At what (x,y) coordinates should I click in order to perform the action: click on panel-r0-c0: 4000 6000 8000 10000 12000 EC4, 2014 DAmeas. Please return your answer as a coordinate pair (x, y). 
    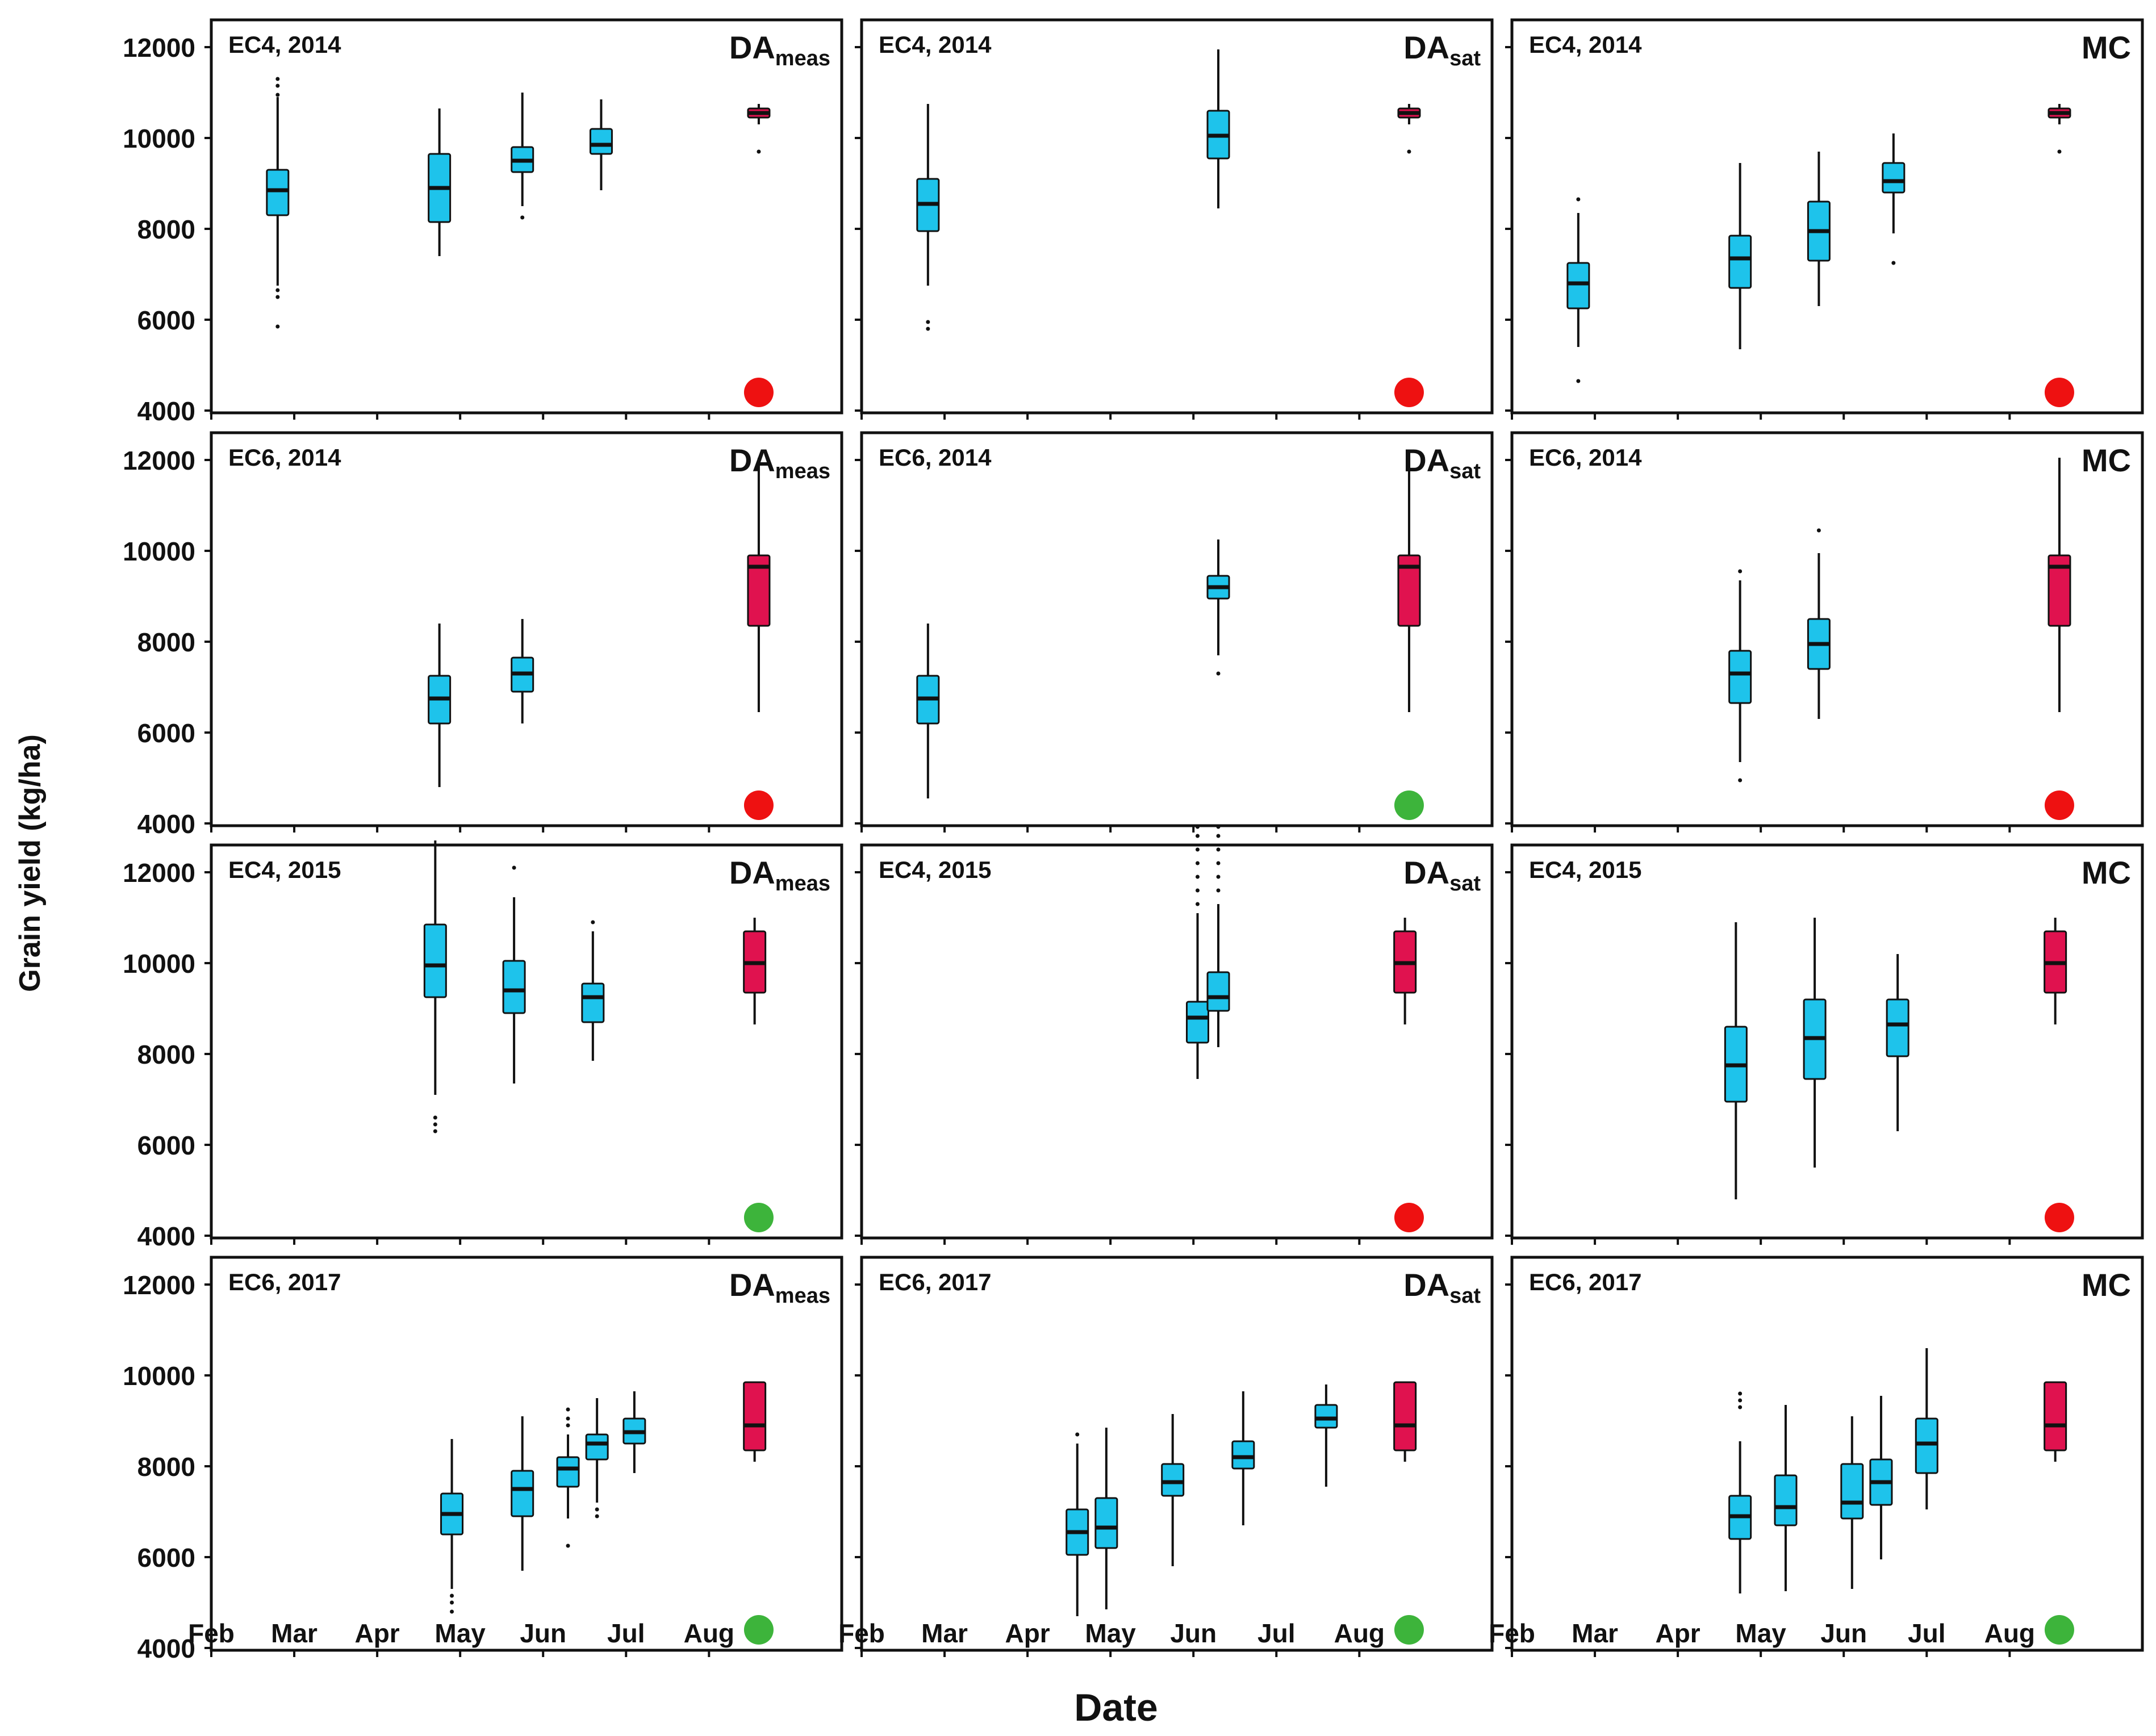
    Looking at the image, I should click on (483, 222).